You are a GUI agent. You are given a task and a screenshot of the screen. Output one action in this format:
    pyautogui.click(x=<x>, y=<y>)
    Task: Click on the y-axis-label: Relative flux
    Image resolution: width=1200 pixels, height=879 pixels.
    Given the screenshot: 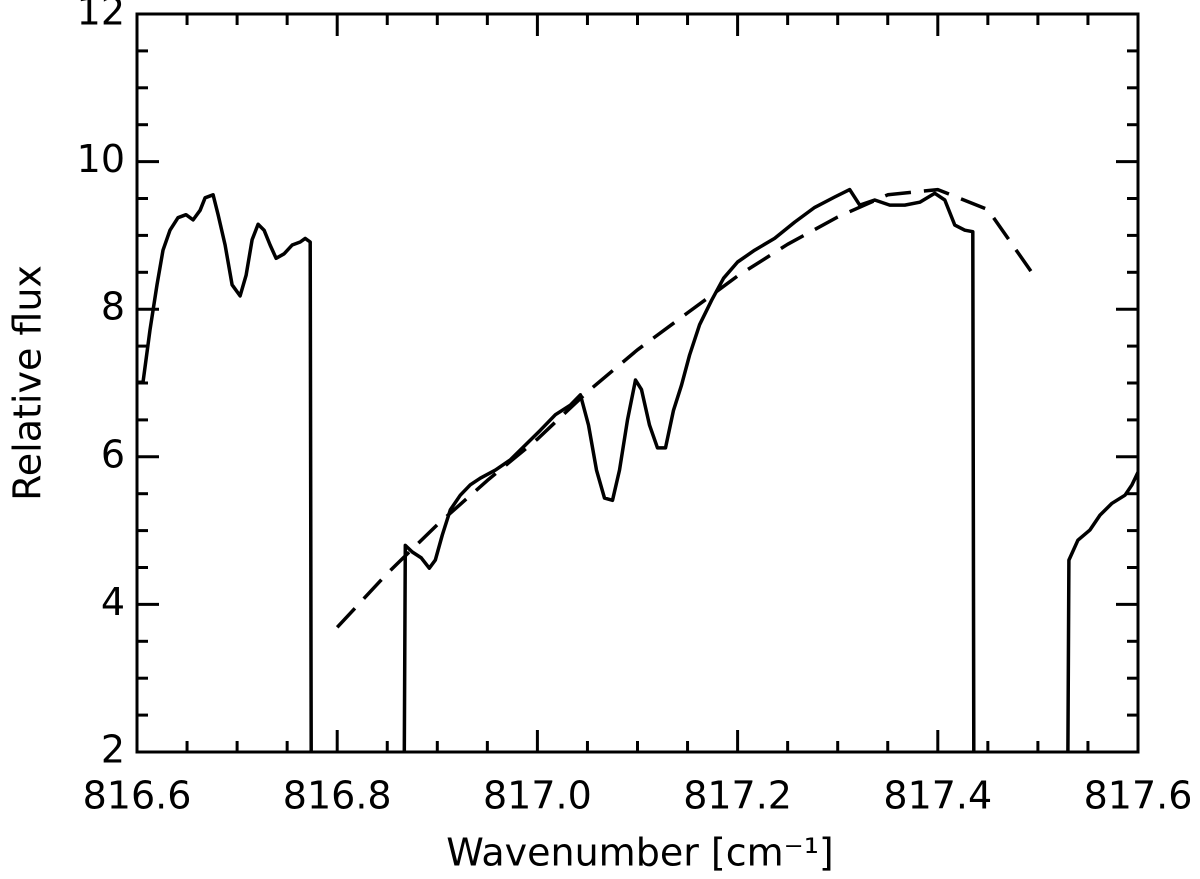 What is the action you would take?
    pyautogui.click(x=28, y=383)
    